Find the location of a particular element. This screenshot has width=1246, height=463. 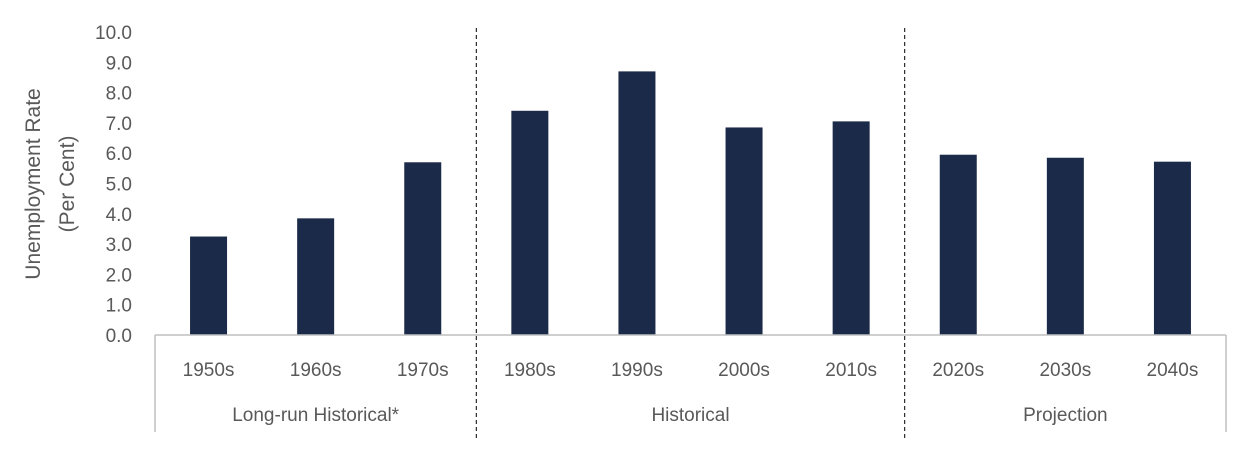

x-tick-label: 1950s is located at coordinates (209, 370).